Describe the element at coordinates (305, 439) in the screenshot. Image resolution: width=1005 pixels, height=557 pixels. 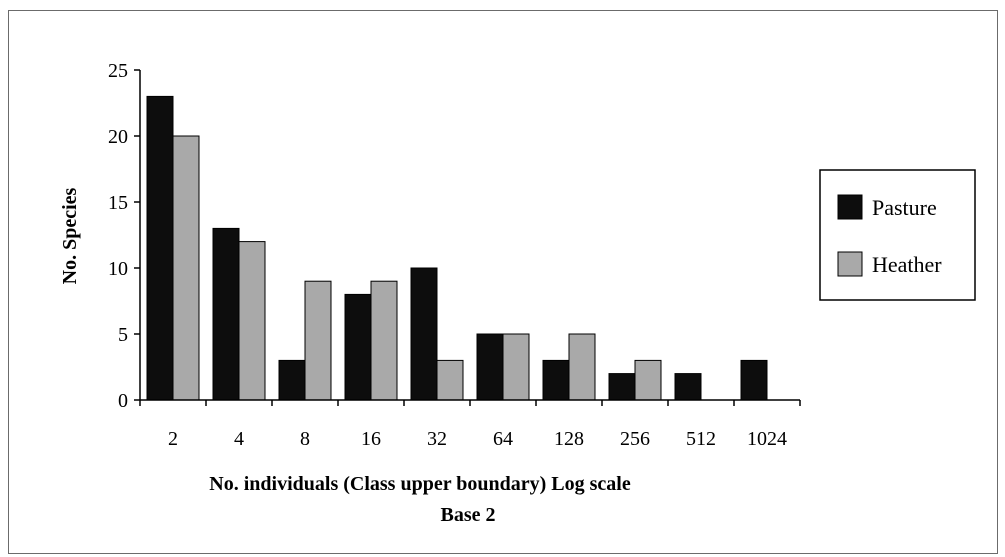
I see `x-tick-label: 8` at that location.